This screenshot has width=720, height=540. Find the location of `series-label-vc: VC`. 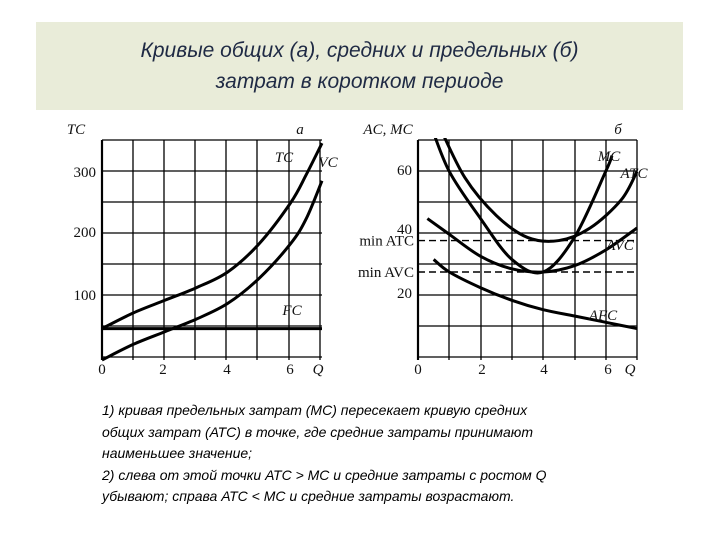

series-label-vc: VC is located at coordinates (328, 163).